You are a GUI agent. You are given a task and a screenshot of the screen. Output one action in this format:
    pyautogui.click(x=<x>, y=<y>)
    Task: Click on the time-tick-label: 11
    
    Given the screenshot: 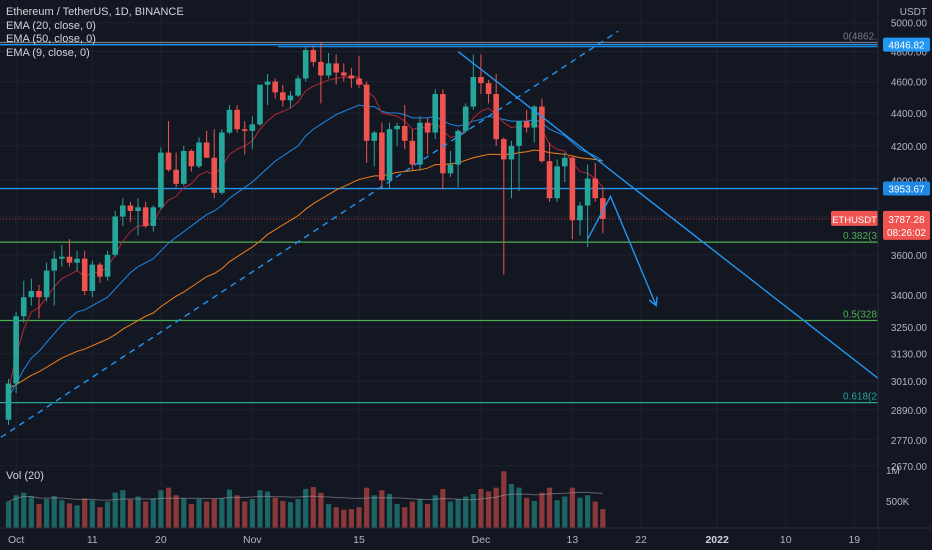 What is the action you would take?
    pyautogui.click(x=92, y=540)
    